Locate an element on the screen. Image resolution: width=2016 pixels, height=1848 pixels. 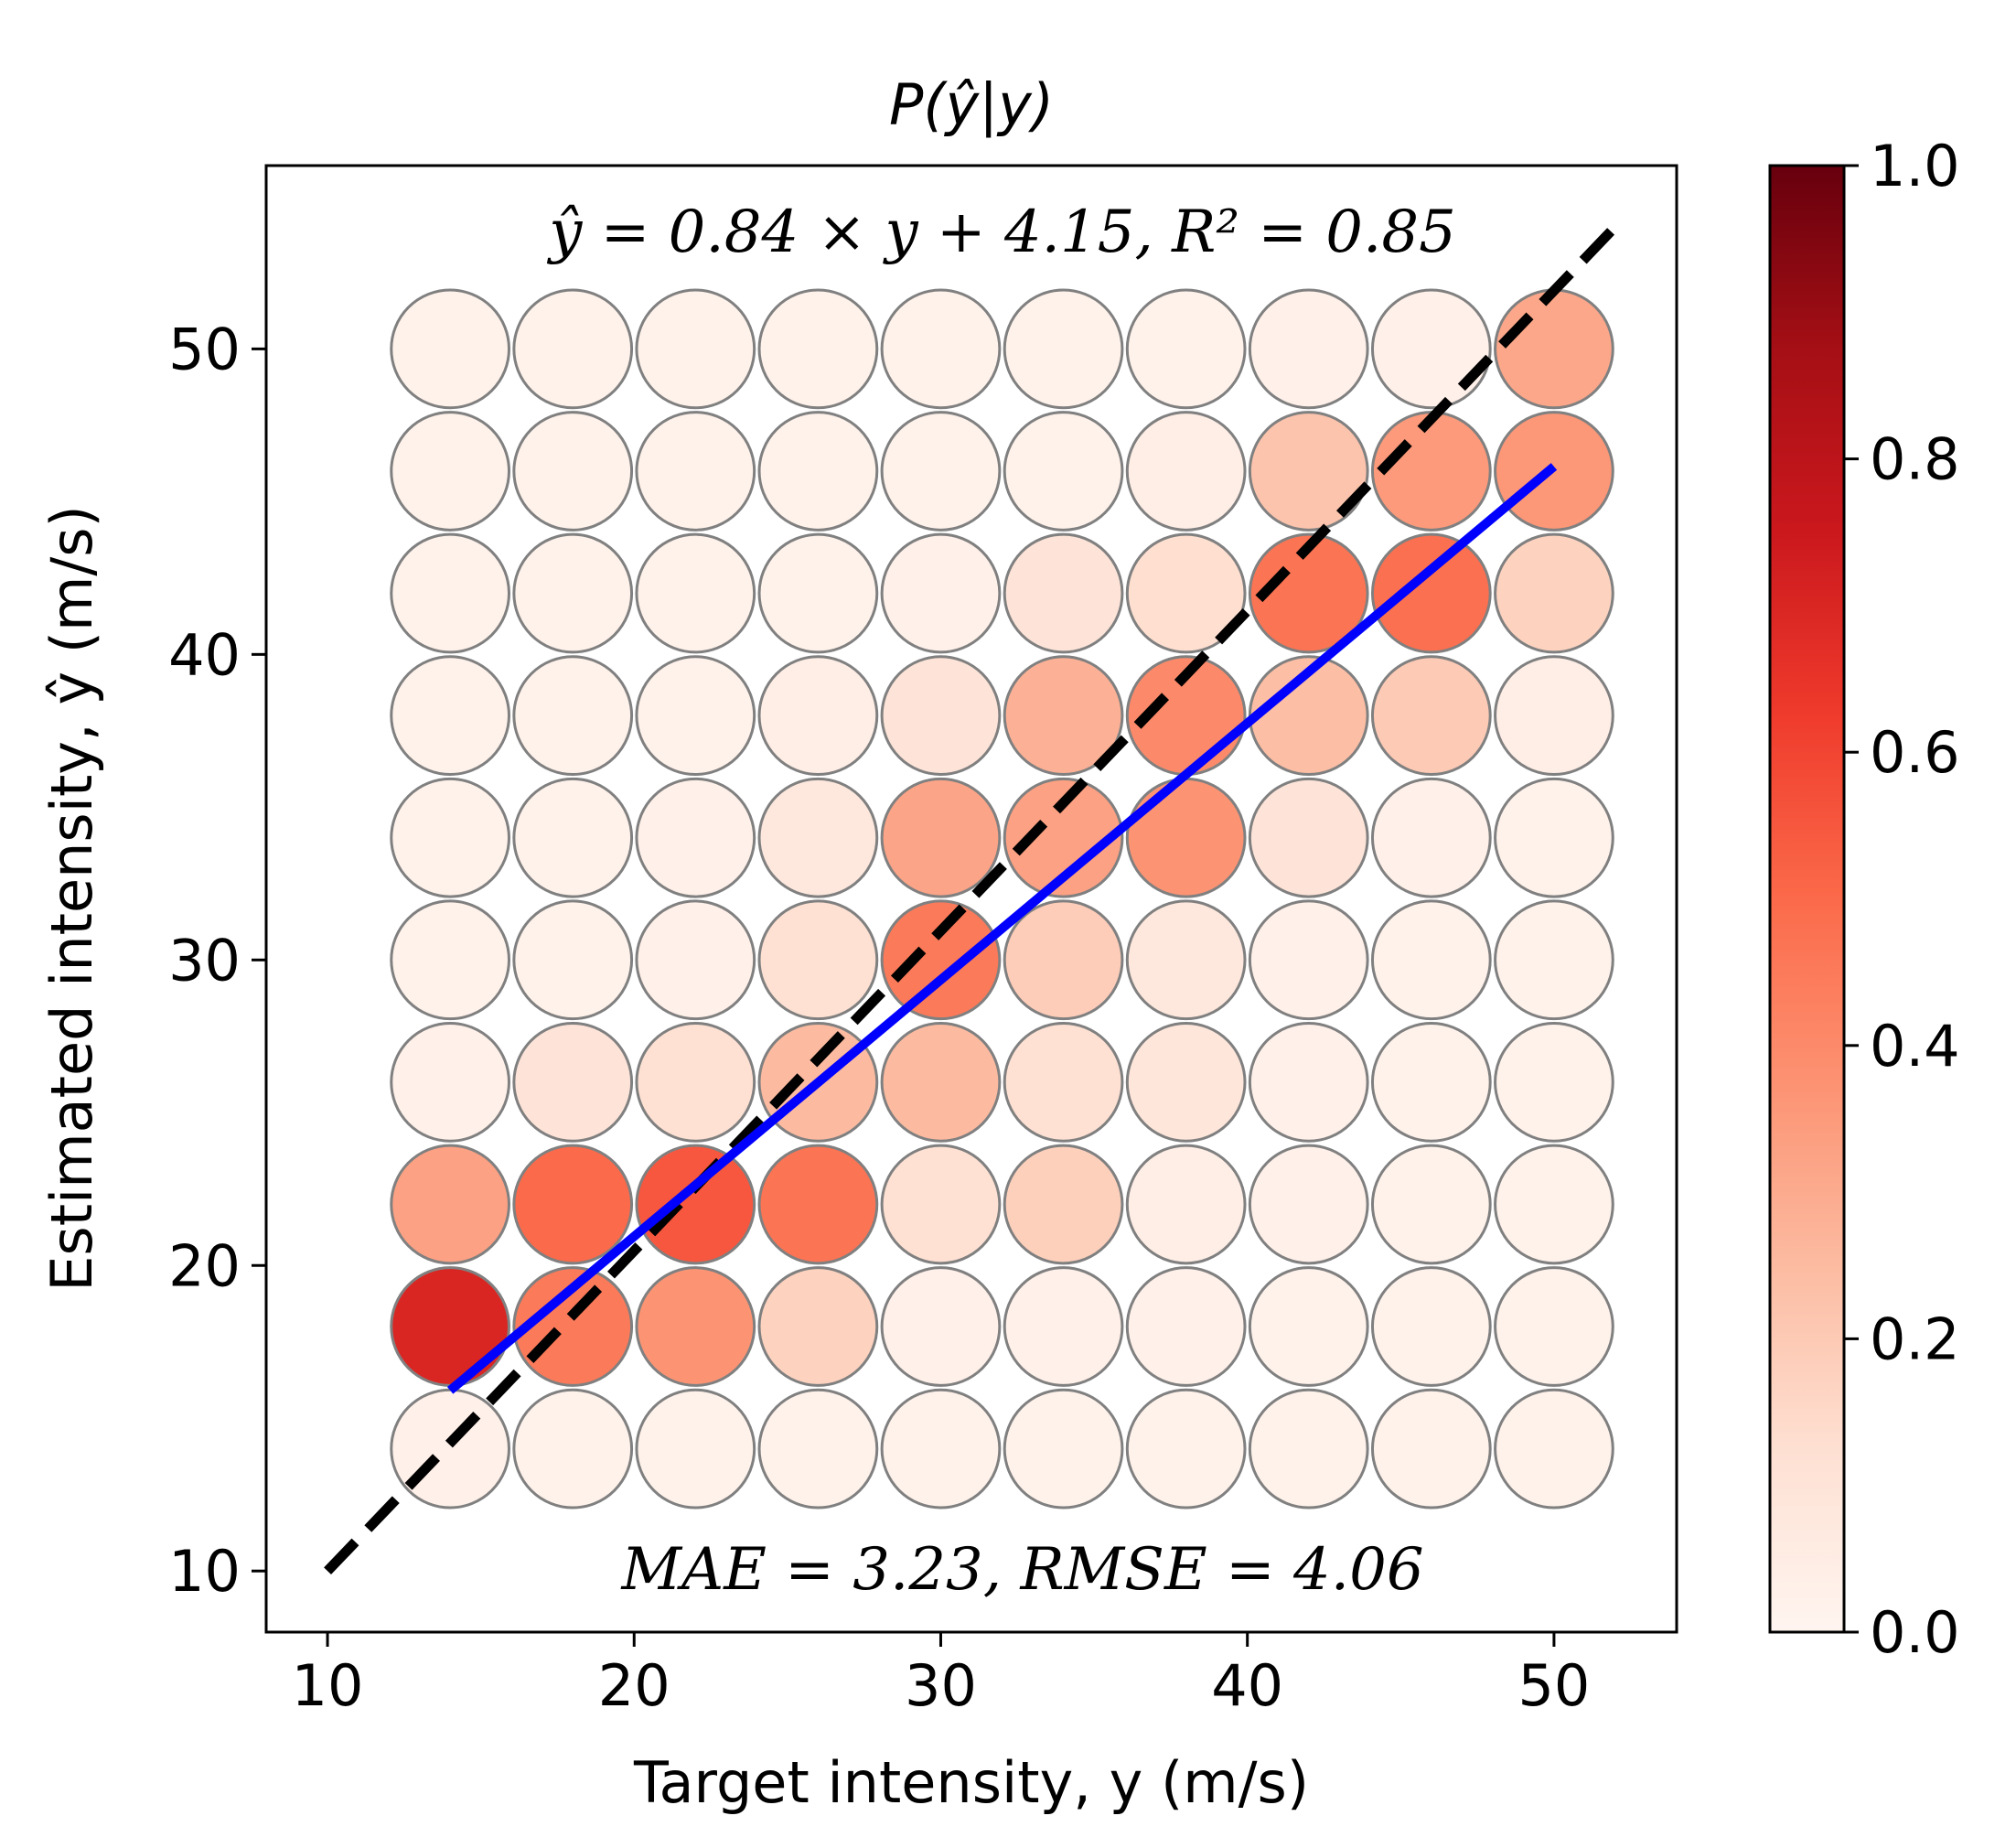
y-tick-label: 40 is located at coordinates (204, 654).